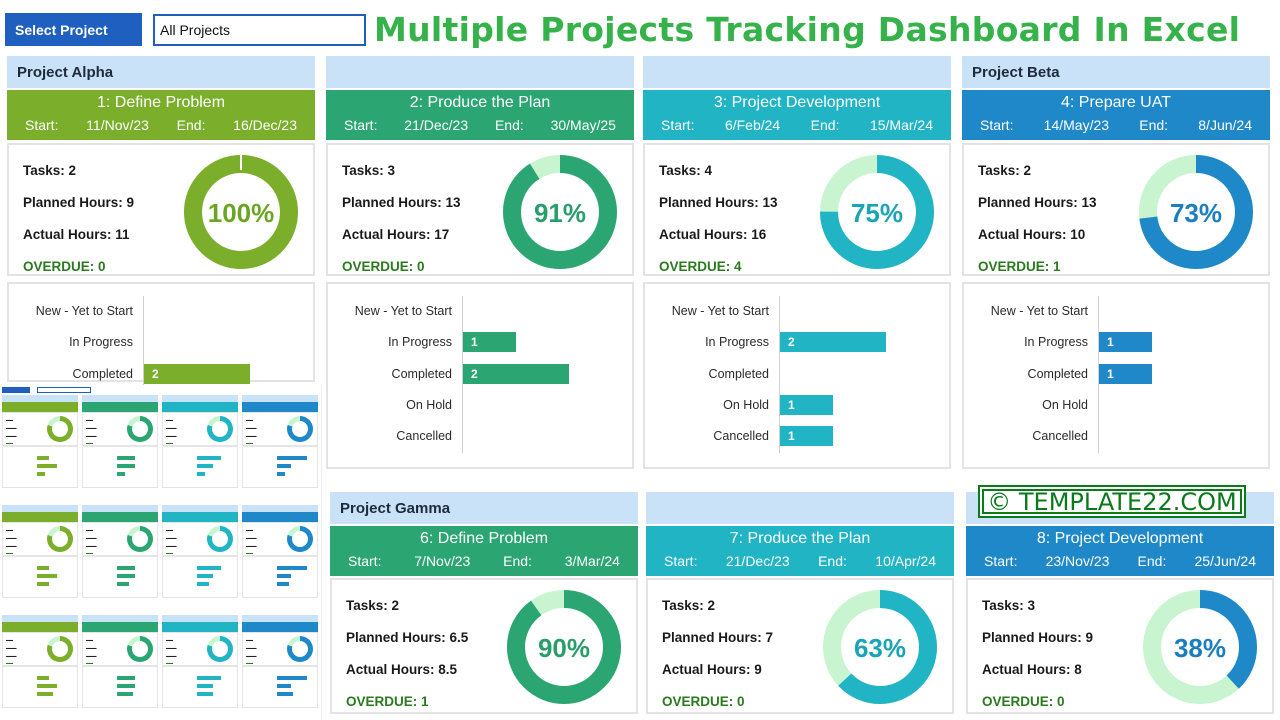 The width and height of the screenshot is (1280, 720). What do you see at coordinates (1031, 605) in the screenshot?
I see `tasks-value: 3` at bounding box center [1031, 605].